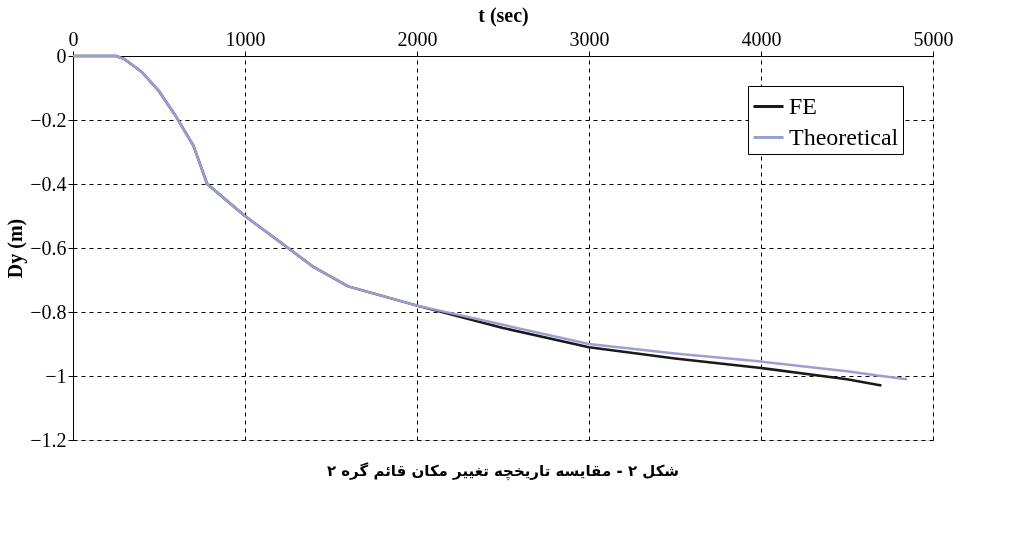 Image resolution: width=1014 pixels, height=551 pixels. I want to click on x-axis-title: t (sec), so click(503, 15).